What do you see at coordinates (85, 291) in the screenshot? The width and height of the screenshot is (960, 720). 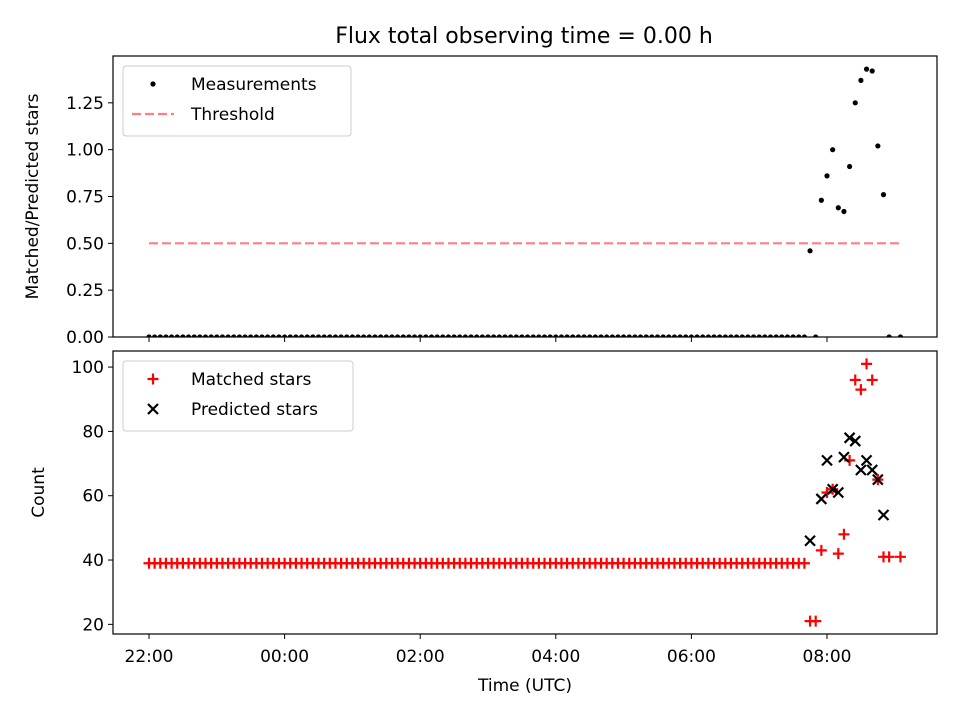 I see `y-tick-label: 0.25` at bounding box center [85, 291].